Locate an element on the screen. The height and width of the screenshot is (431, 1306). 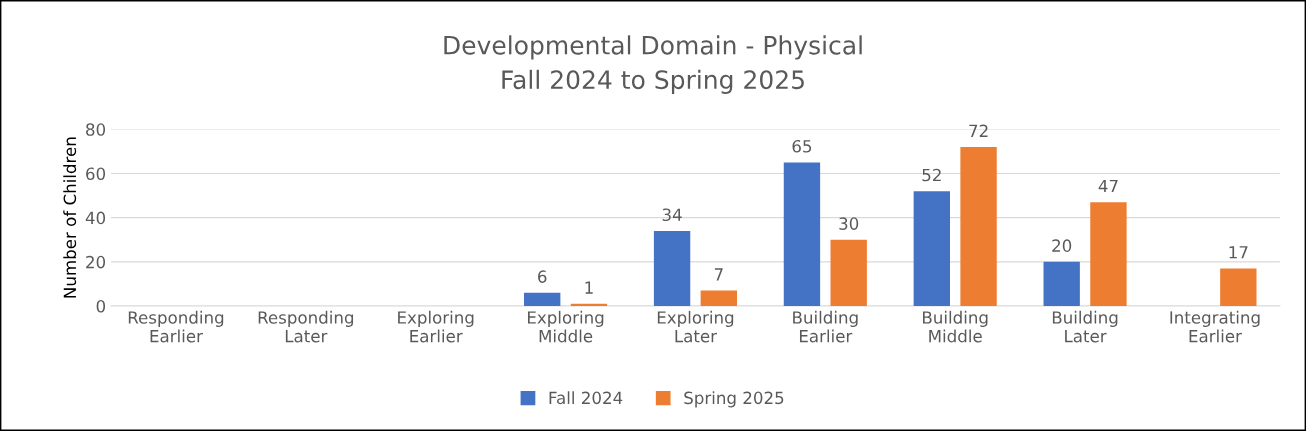
y-tick-label: 0 is located at coordinates (101, 306).